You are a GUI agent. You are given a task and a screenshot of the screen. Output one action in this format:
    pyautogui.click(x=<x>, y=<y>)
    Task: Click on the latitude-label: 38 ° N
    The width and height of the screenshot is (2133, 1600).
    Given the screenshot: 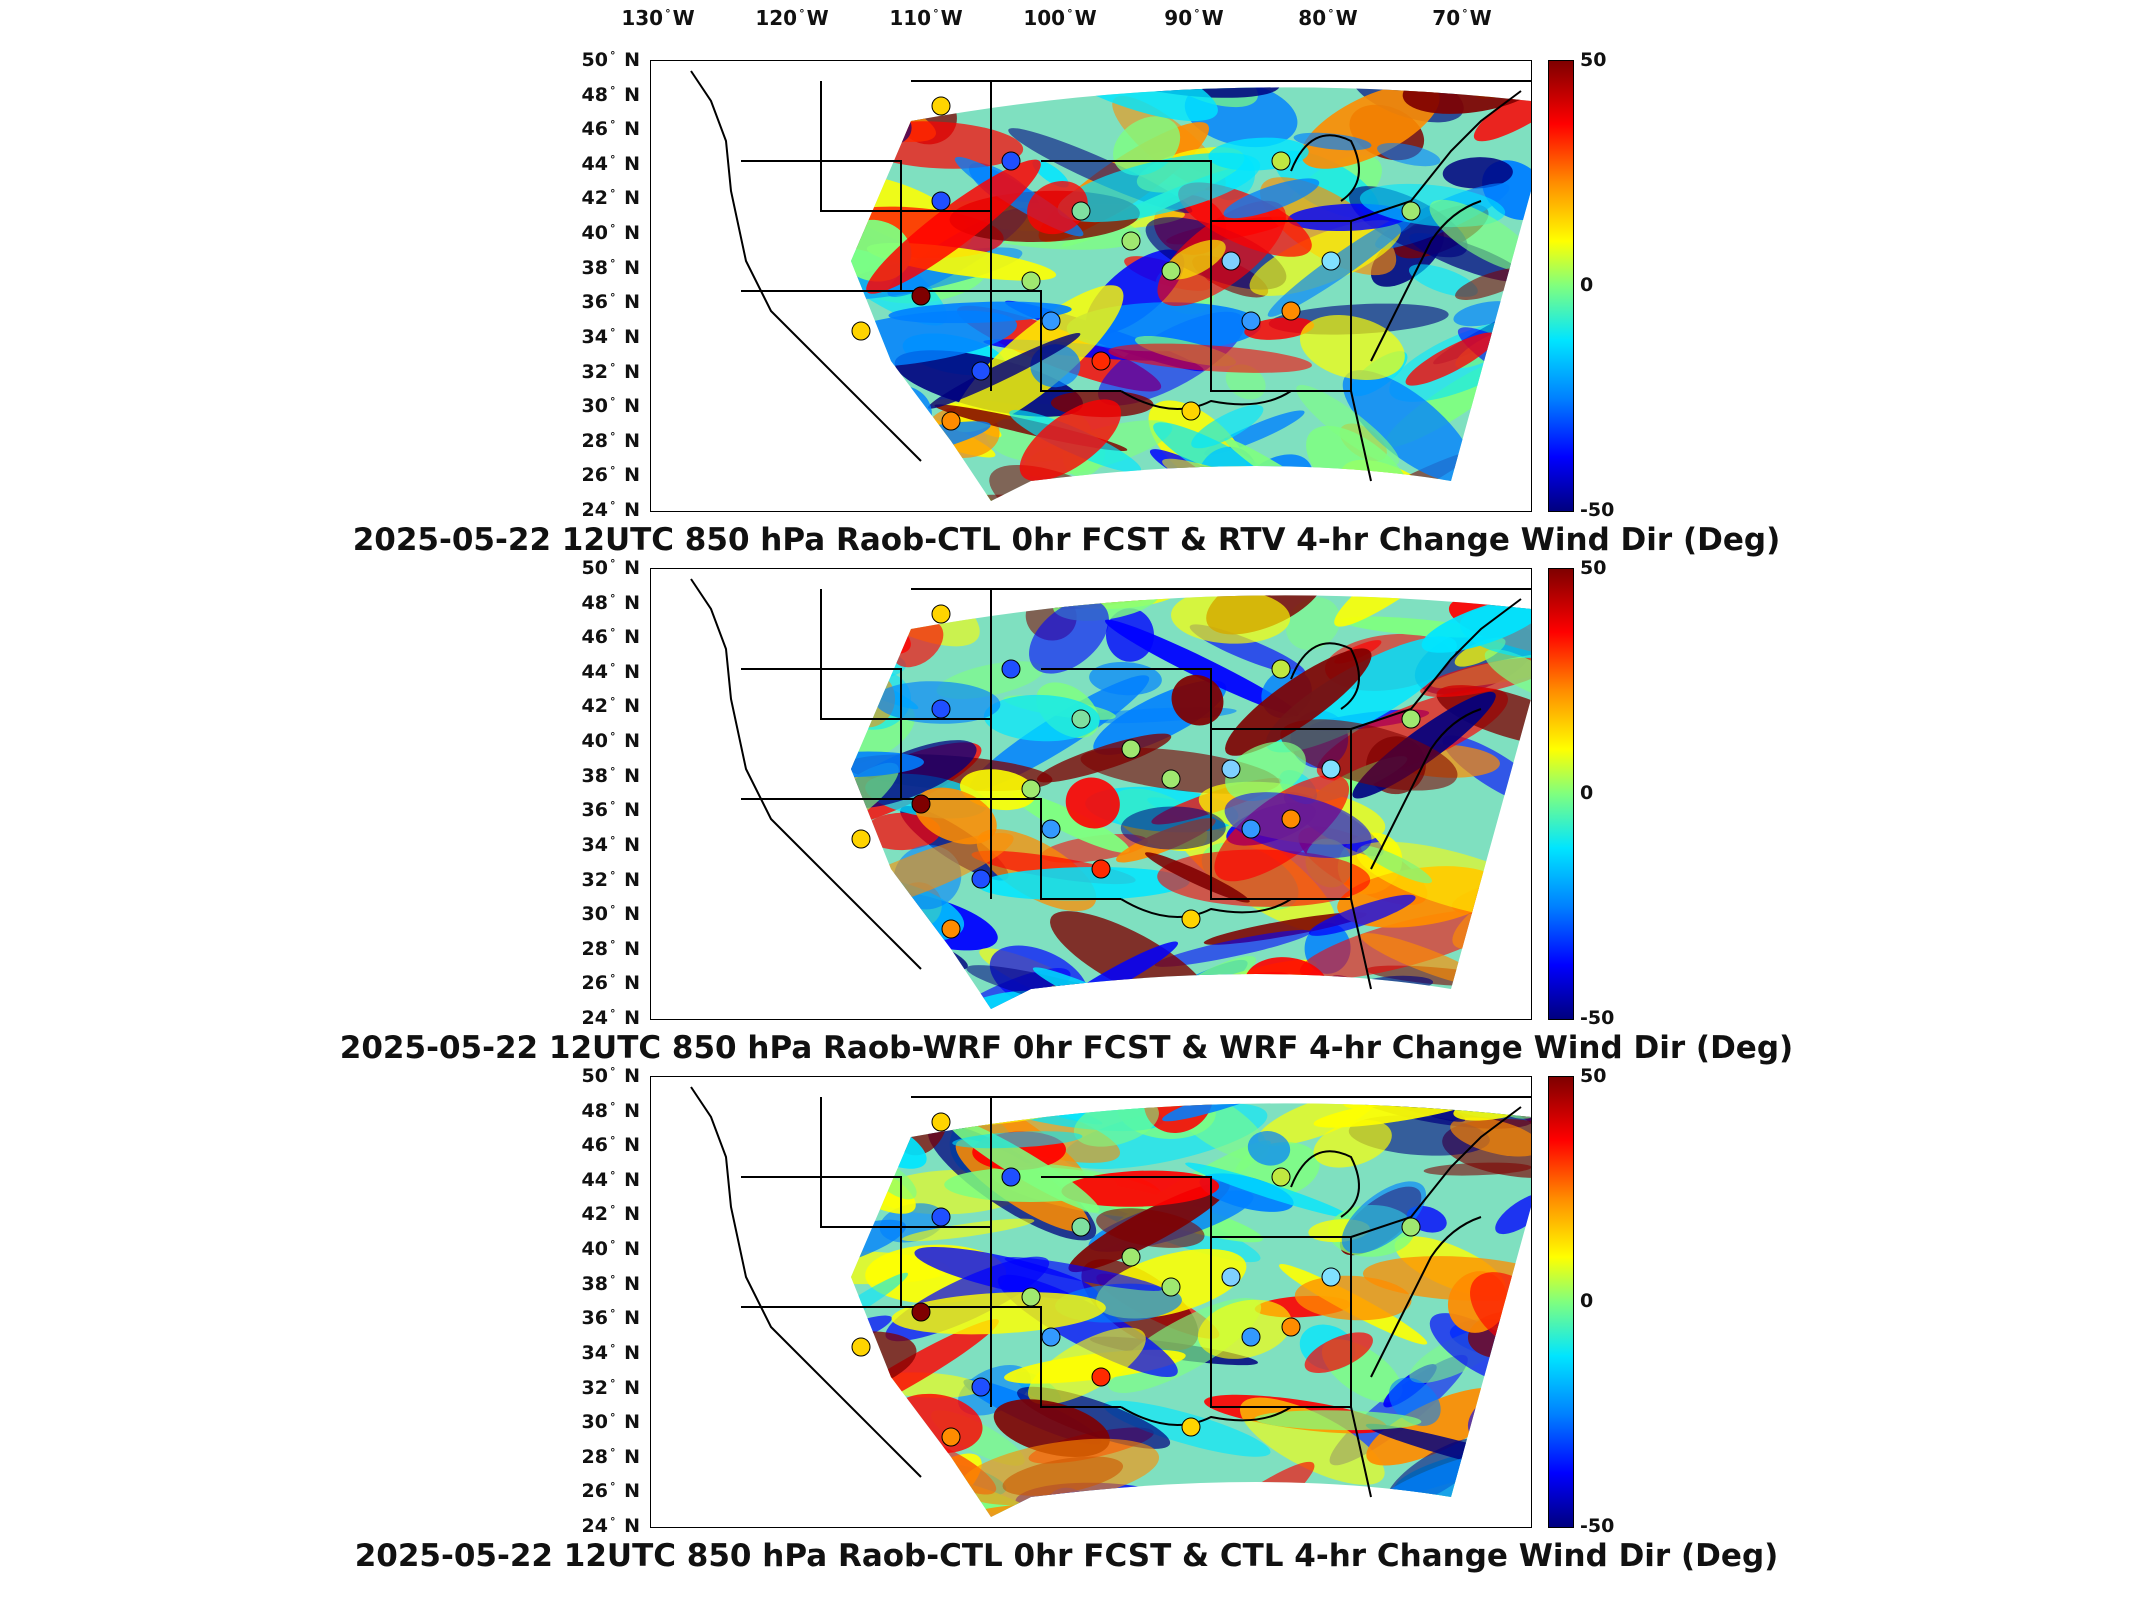 What is the action you would take?
    pyautogui.click(x=610, y=267)
    